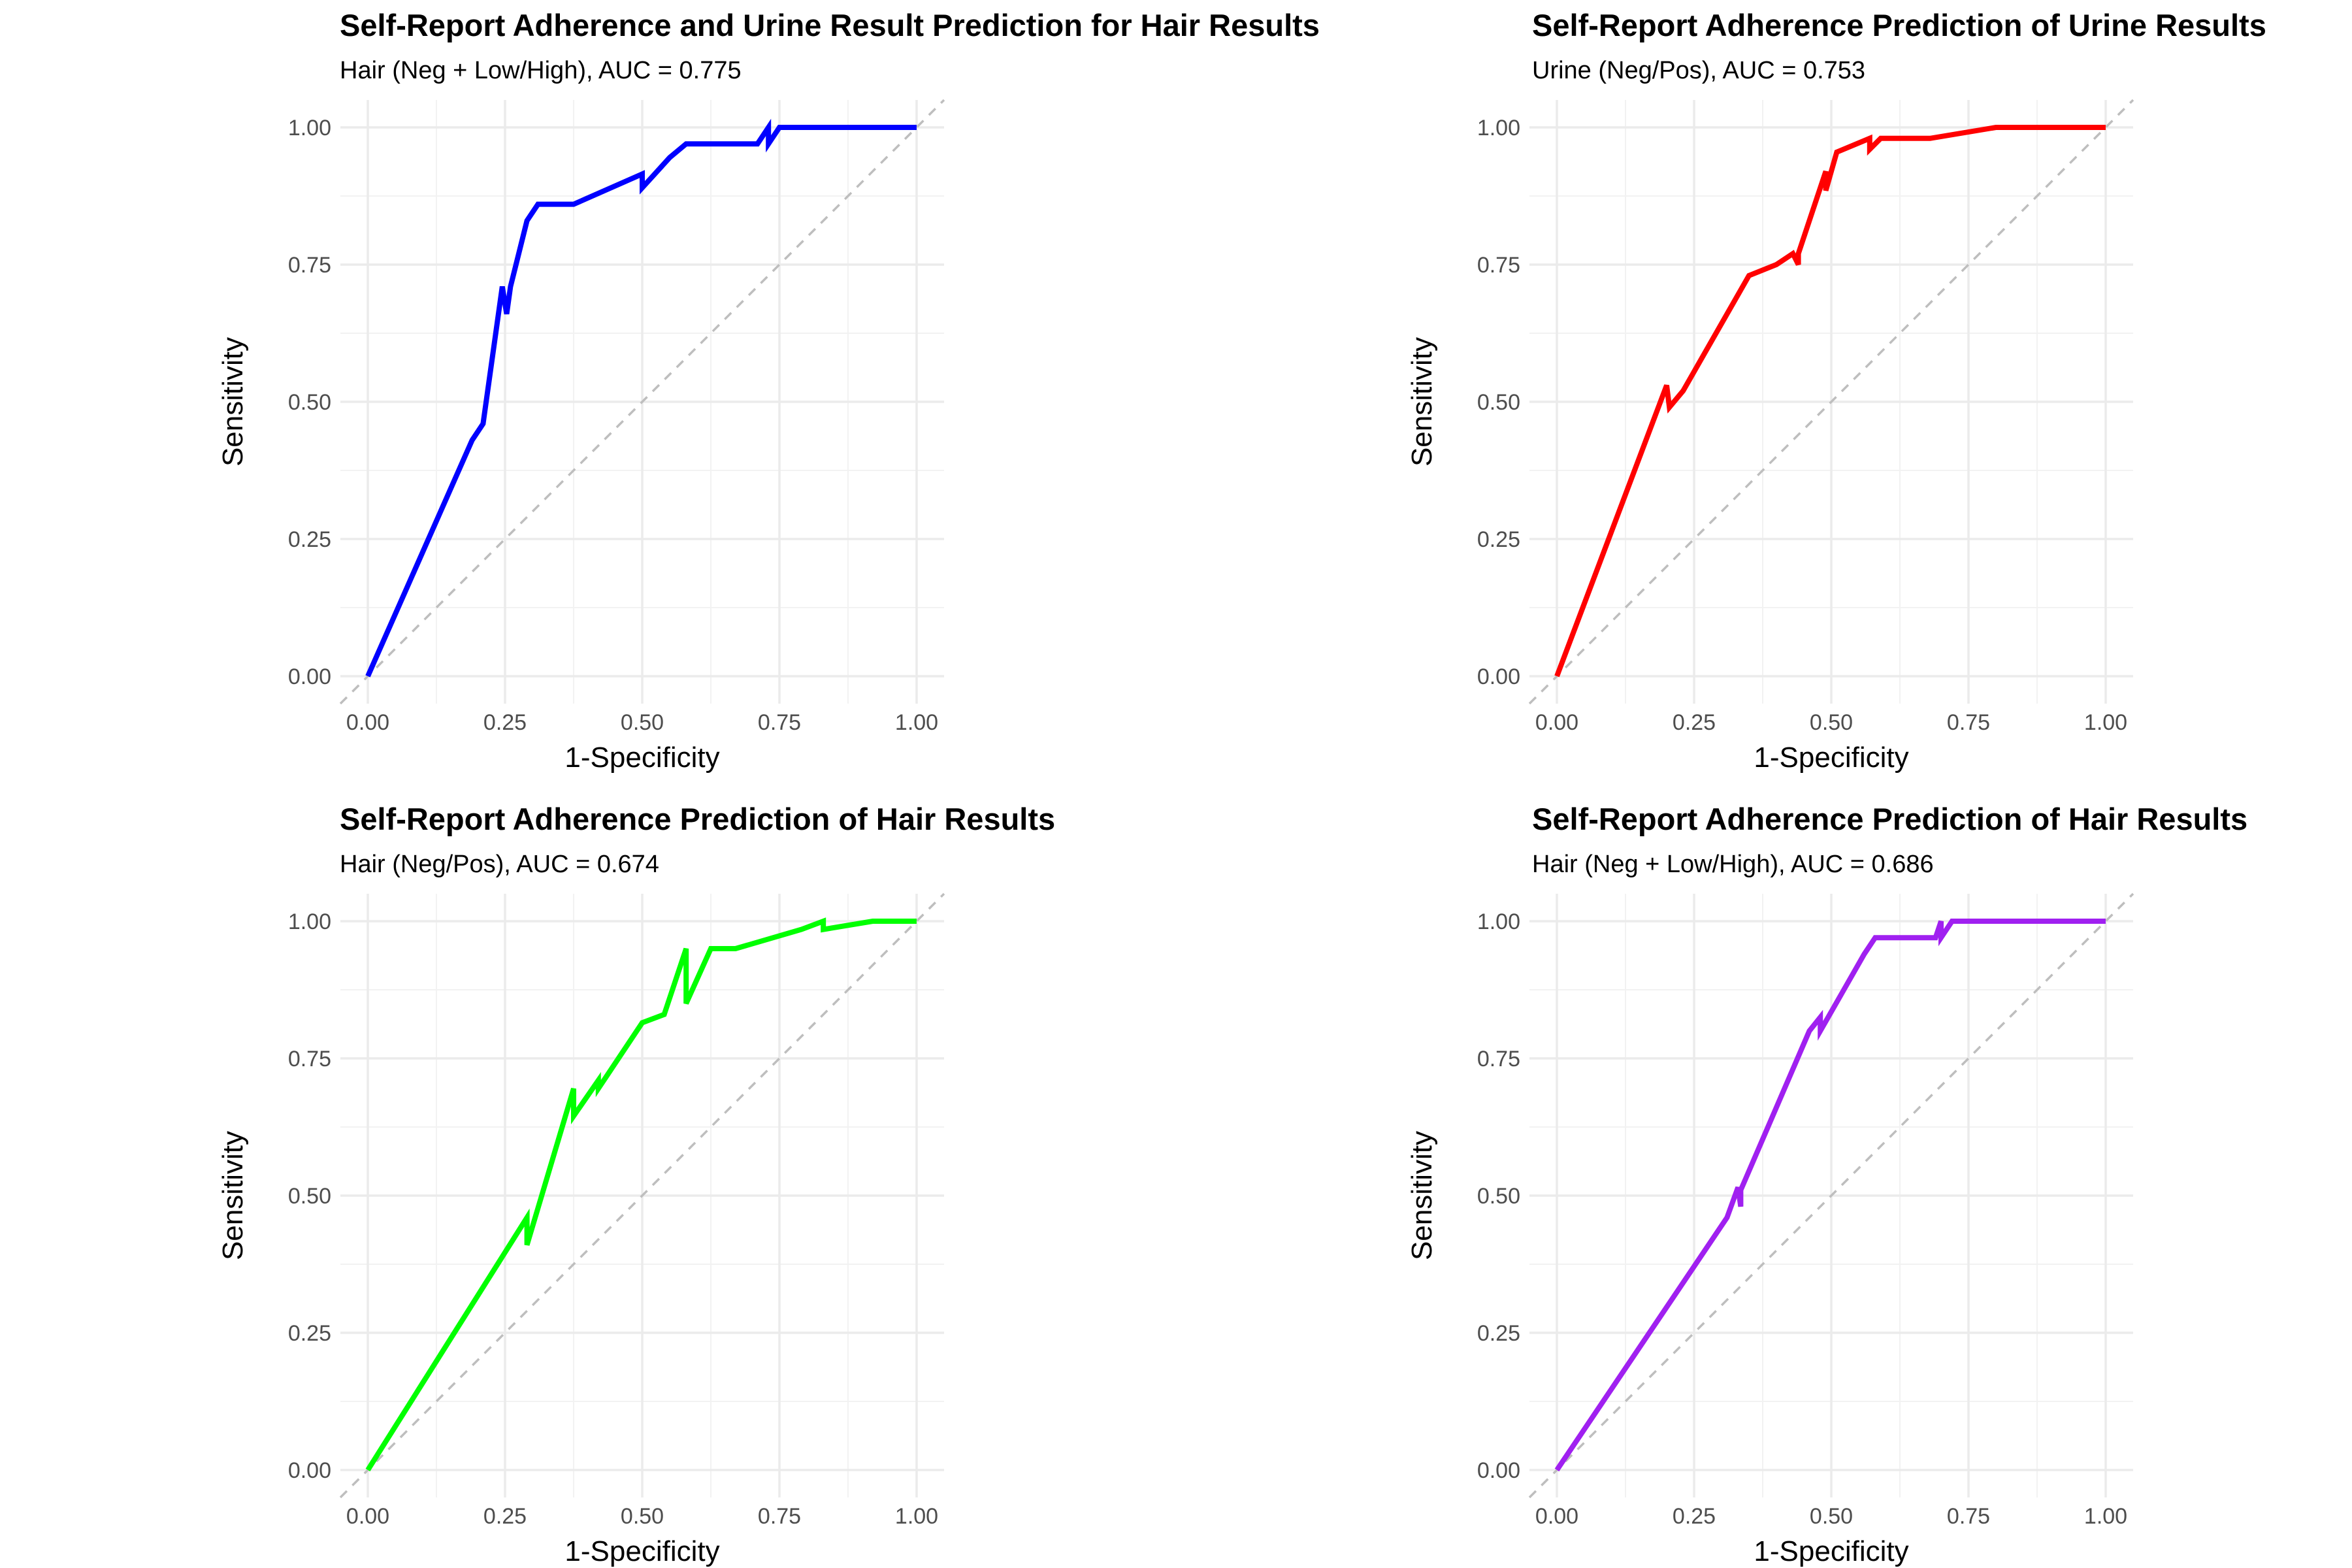  I want to click on panel-subtitle: Urine (Neg/Pos), AUC = 0.753, so click(1698, 70).